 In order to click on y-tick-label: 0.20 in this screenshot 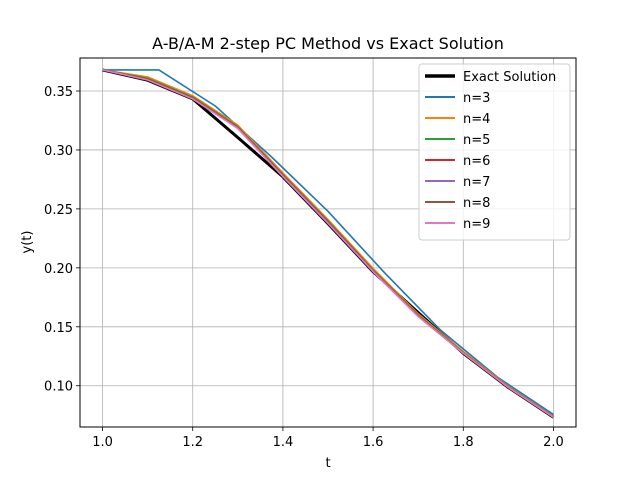, I will do `click(58, 269)`.